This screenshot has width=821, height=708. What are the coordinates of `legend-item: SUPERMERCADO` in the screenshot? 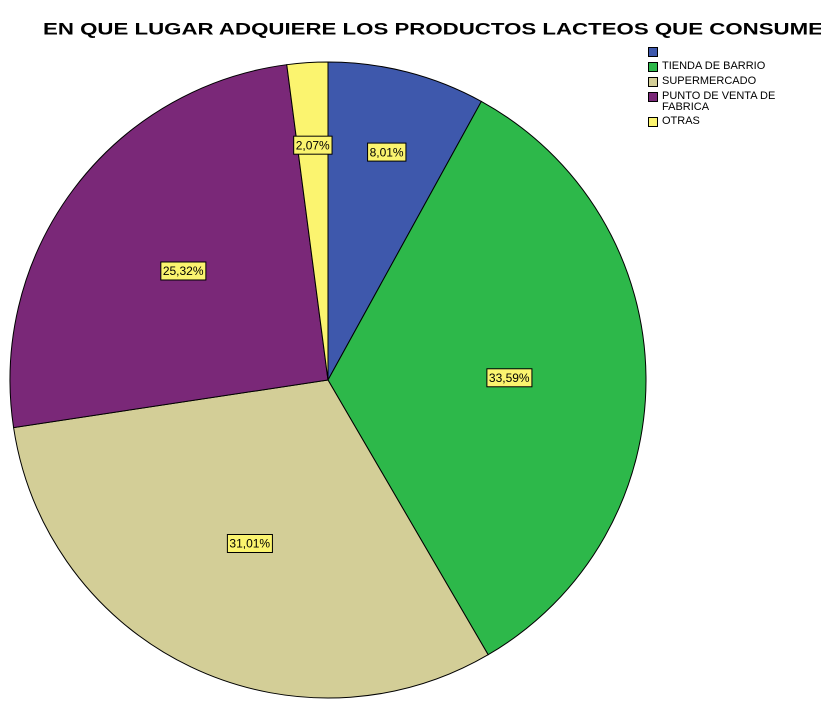 It's located at (720, 82).